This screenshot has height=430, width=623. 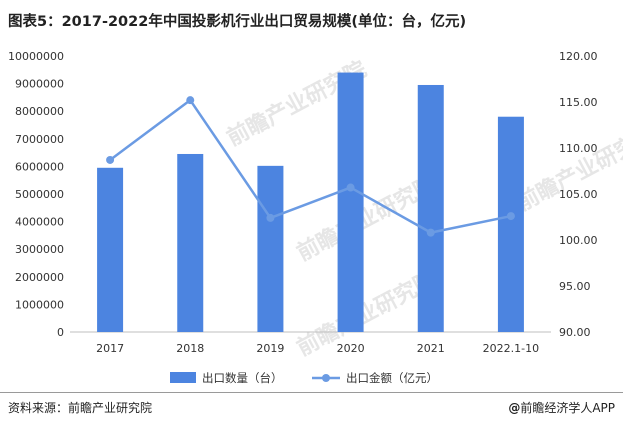 What do you see at coordinates (39, 277) in the screenshot?
I see `y-left-tick-label: 2000000` at bounding box center [39, 277].